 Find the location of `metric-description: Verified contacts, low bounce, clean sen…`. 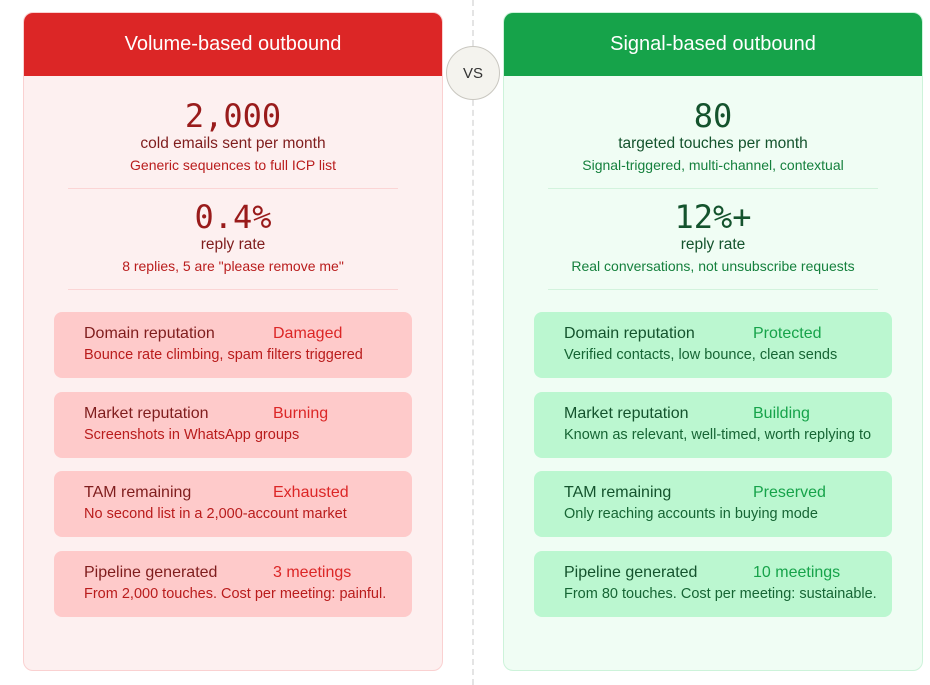

metric-description: Verified contacts, low bounce, clean sen… is located at coordinates (701, 355).